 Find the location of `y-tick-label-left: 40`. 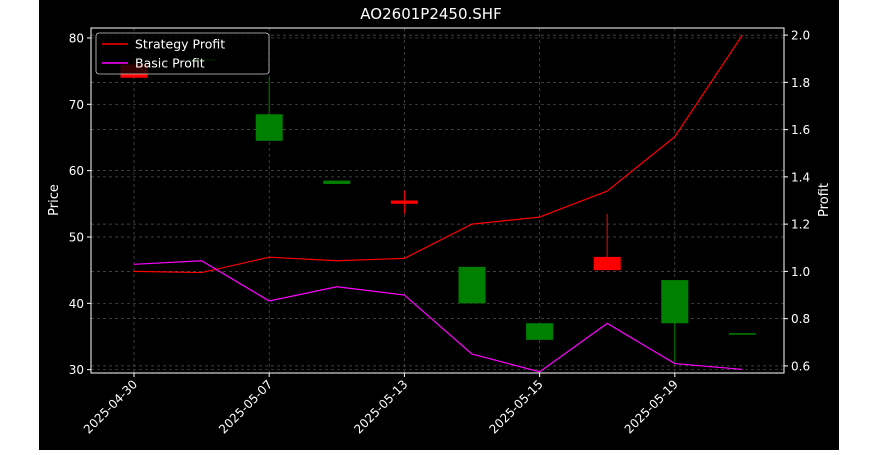

y-tick-label-left: 40 is located at coordinates (76, 304).